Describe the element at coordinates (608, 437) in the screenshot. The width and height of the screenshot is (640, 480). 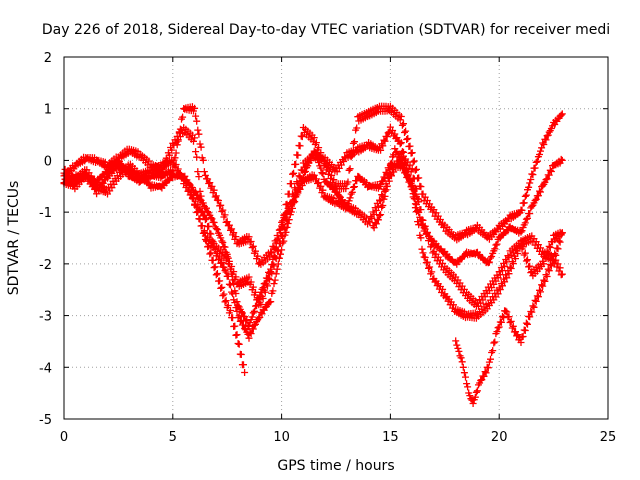
I see `x-tick-label: 25` at that location.